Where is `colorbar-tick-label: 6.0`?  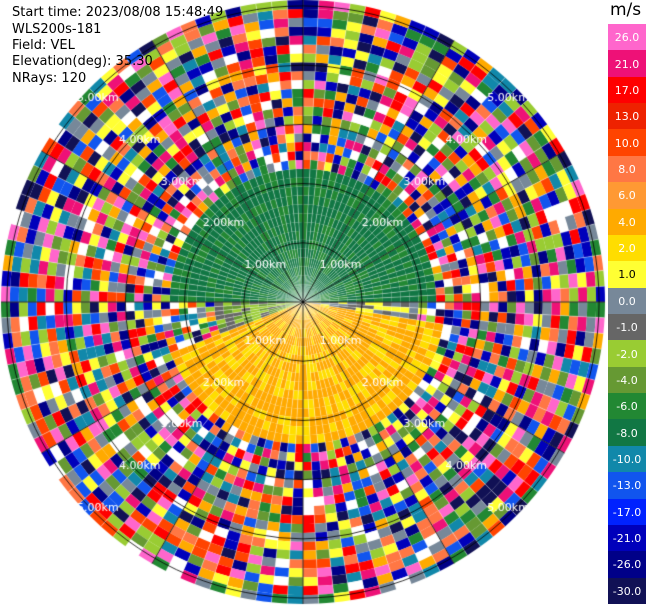 colorbar-tick-label: 6.0 is located at coordinates (627, 196).